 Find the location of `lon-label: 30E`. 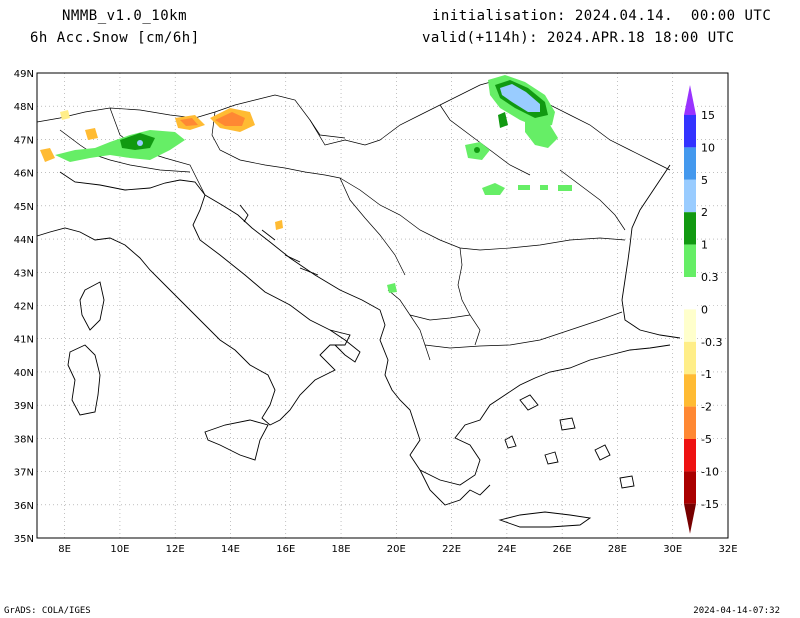

lon-label: 30E is located at coordinates (672, 549).